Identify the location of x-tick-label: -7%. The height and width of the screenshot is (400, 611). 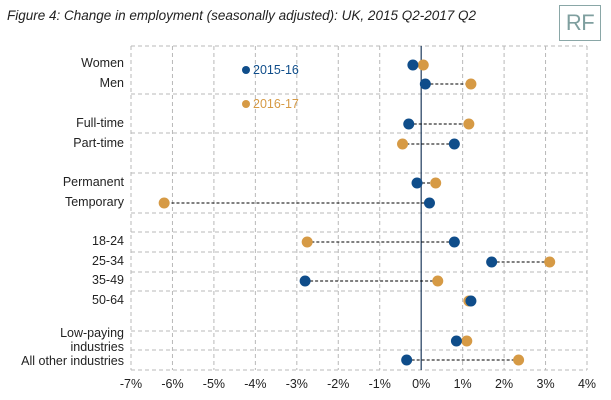
(131, 384).